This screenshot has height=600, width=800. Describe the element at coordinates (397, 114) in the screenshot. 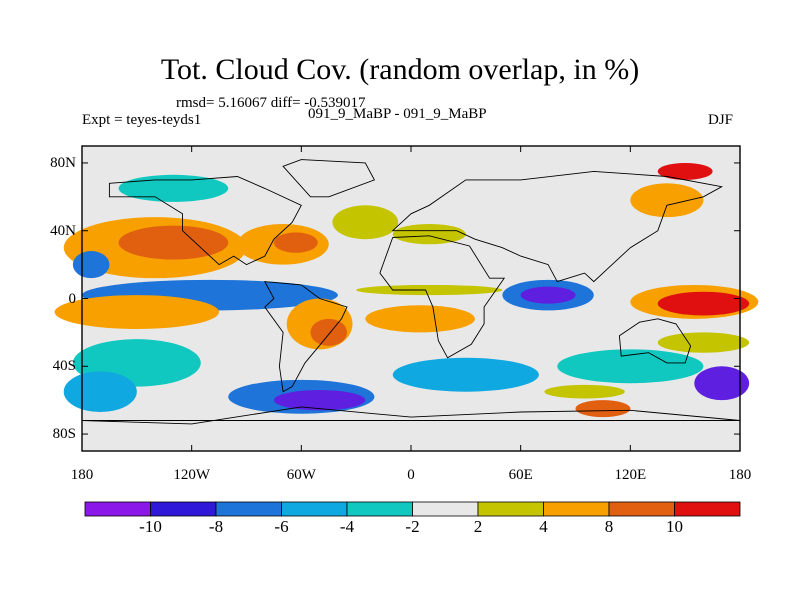

I see `cases-subtitle: 091_9_MaBP - 091_9_MaBP` at that location.